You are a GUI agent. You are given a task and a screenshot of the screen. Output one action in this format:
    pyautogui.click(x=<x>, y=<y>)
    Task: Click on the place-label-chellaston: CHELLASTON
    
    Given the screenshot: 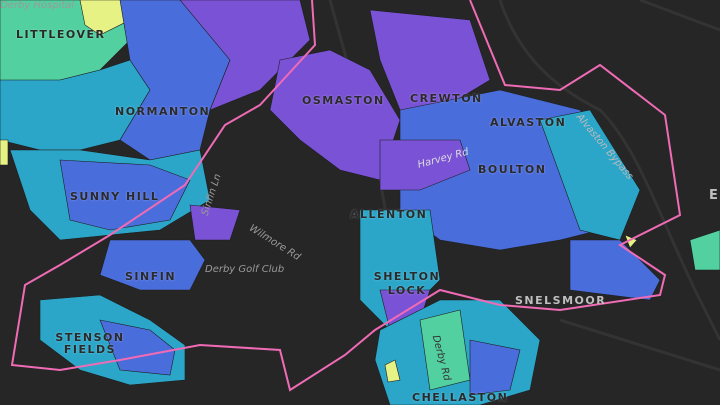 What is the action you would take?
    pyautogui.click(x=460, y=397)
    